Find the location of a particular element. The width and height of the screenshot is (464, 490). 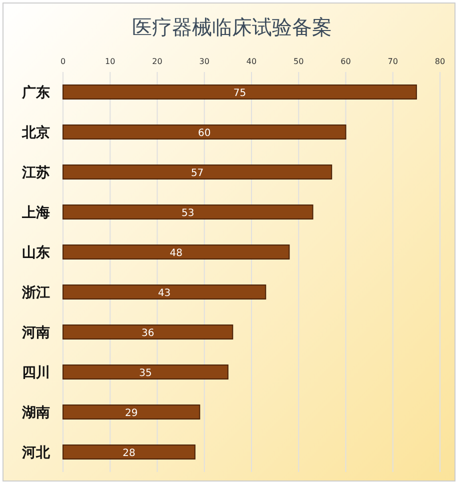

x-tick-label: 60 is located at coordinates (345, 61).